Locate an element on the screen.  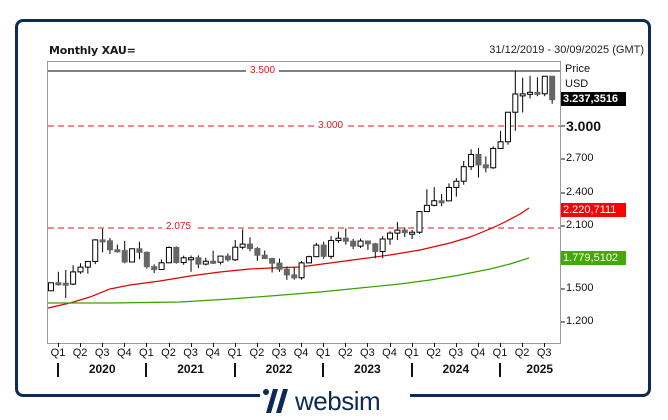
y-tick-3000: 3.000 is located at coordinates (584, 126).